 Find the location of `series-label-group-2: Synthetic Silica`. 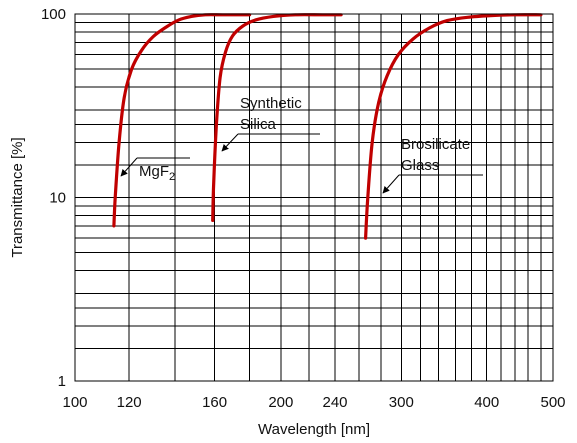

series-label-group-2: Synthetic Silica is located at coordinates (270, 123).